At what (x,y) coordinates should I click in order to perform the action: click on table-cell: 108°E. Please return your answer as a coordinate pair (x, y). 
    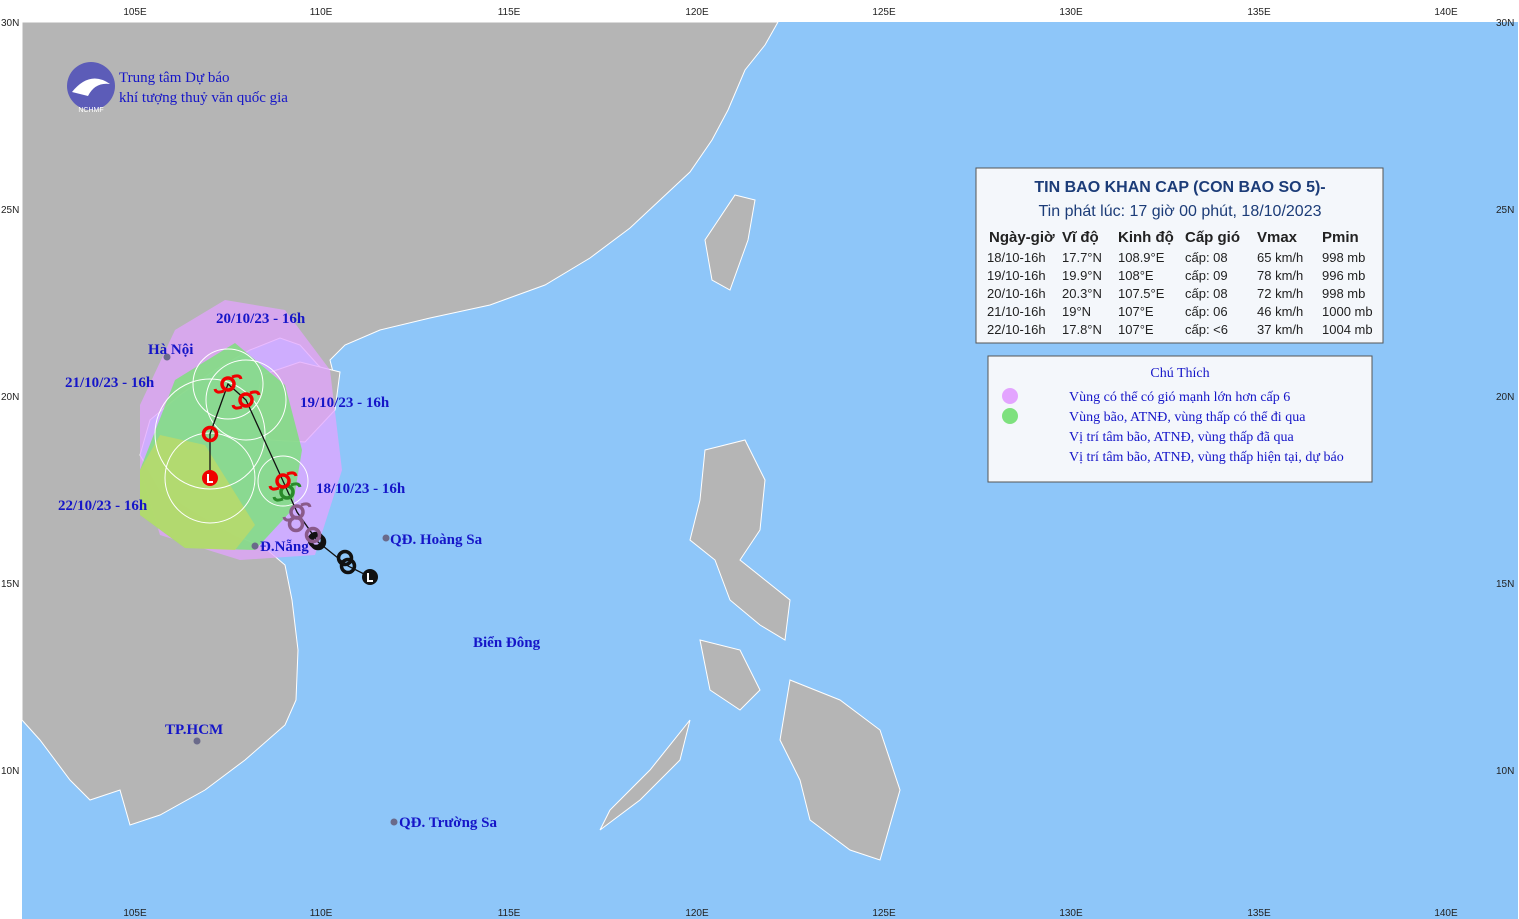
    Looking at the image, I should click on (1136, 275).